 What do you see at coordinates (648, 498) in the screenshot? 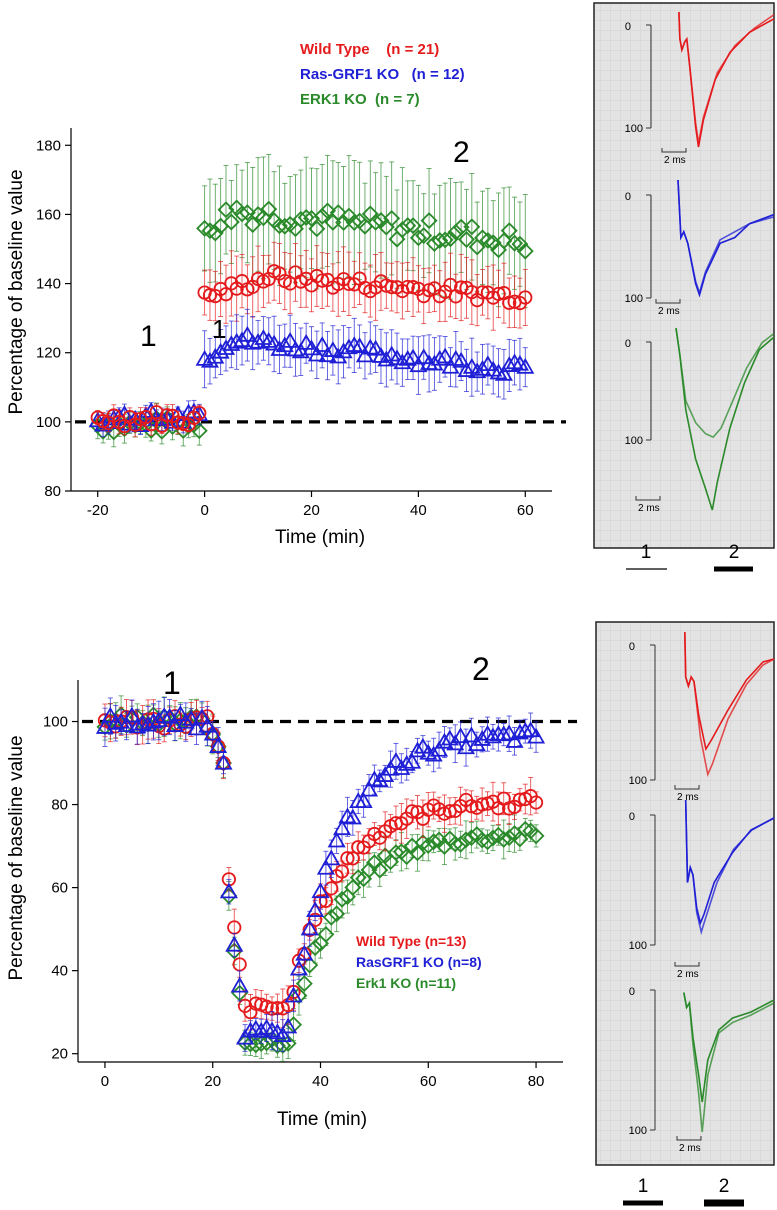
I see `top-trace-2-time-bar` at bounding box center [648, 498].